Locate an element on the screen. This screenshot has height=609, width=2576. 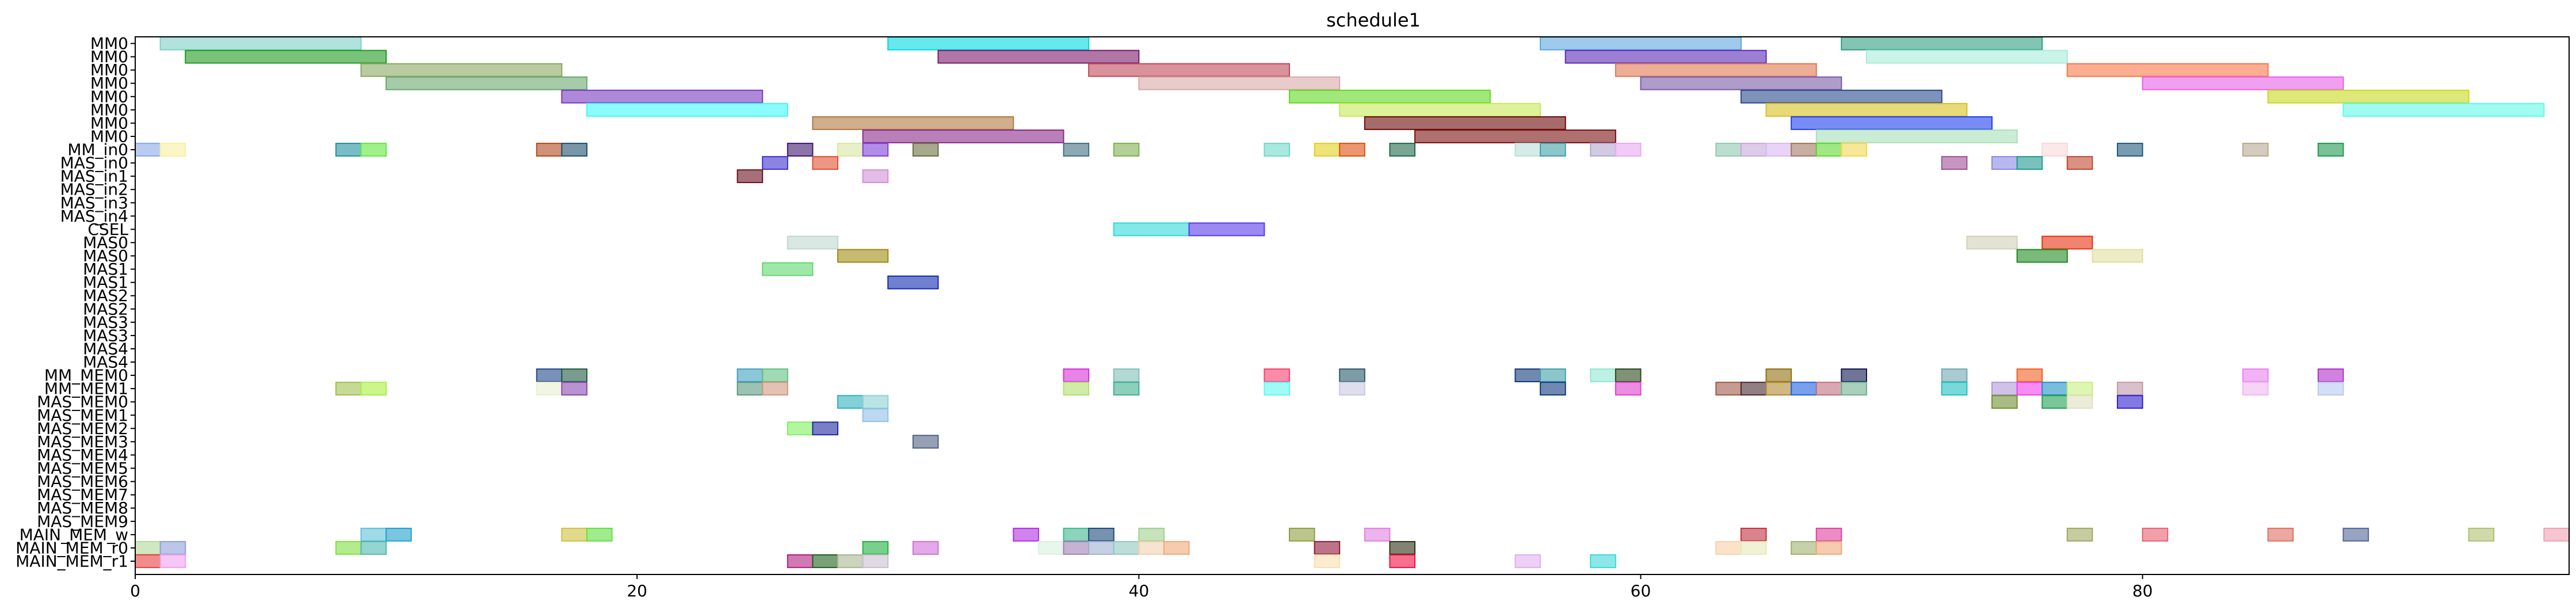
y-tick-label: MAS3 is located at coordinates (105, 335).